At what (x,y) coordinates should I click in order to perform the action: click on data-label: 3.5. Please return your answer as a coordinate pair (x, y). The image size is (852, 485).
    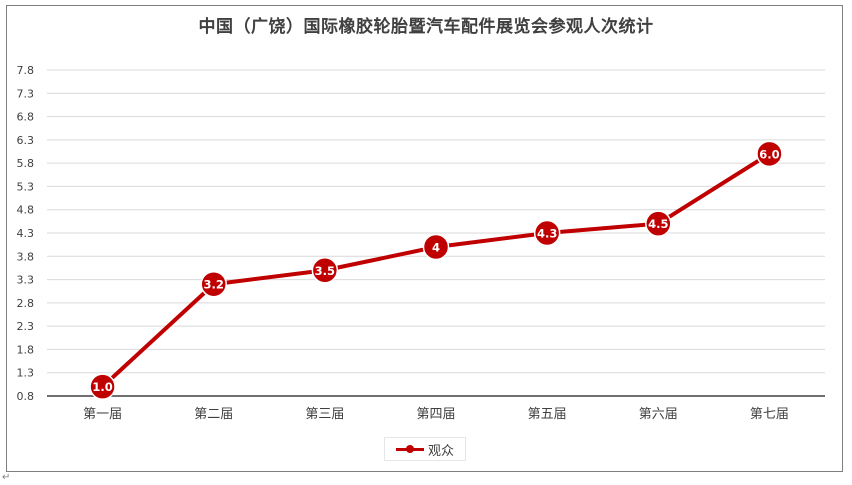
    Looking at the image, I should click on (325, 271).